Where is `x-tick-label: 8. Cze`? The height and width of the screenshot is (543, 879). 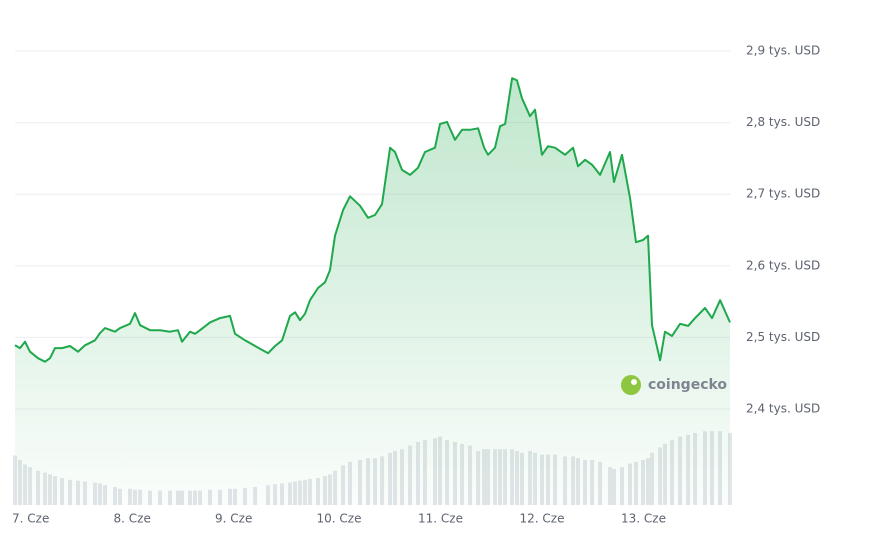 x-tick-label: 8. Cze is located at coordinates (132, 519).